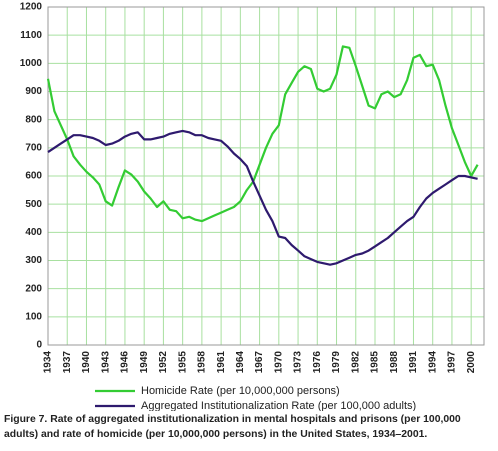 This screenshot has width=498, height=451. Describe the element at coordinates (86, 362) in the screenshot. I see `x-tick-label: 1940` at that location.